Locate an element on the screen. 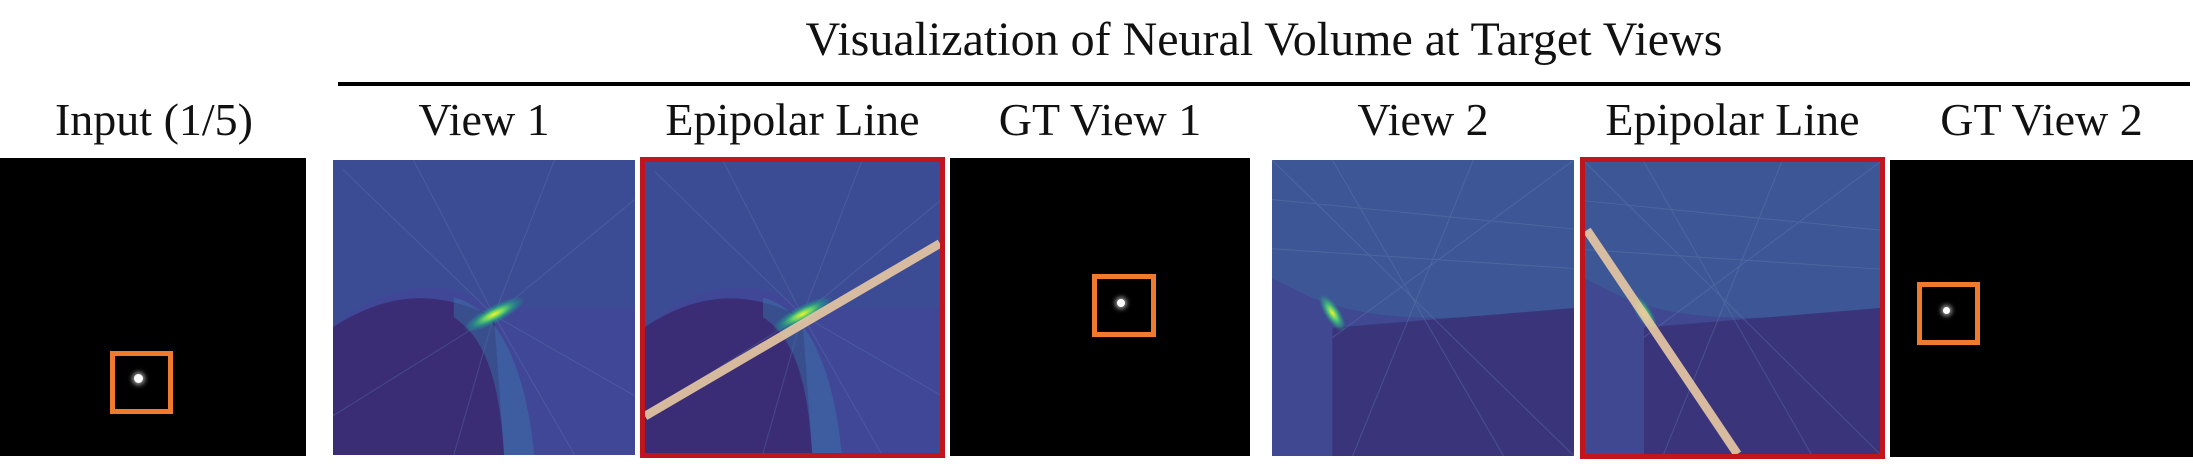 The image size is (2193, 464). gt-view1-image is located at coordinates (1100, 307).